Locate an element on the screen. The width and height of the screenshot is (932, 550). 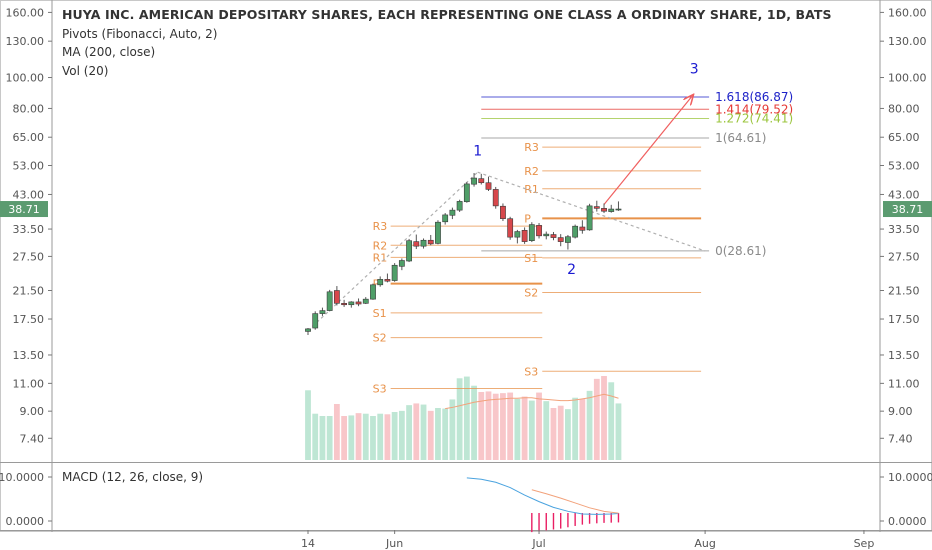
fib-level-label: 1(64.61) is located at coordinates (740, 138).